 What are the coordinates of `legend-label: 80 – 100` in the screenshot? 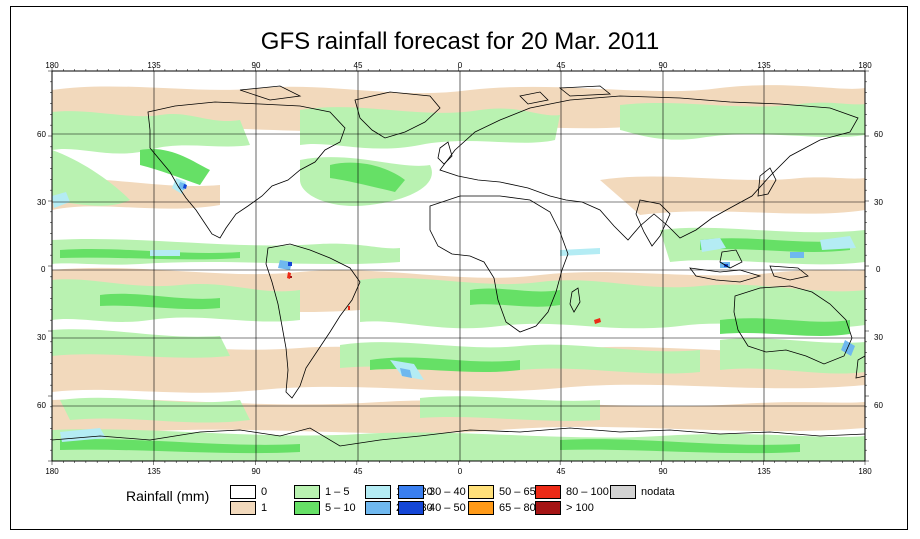 It's located at (587, 492).